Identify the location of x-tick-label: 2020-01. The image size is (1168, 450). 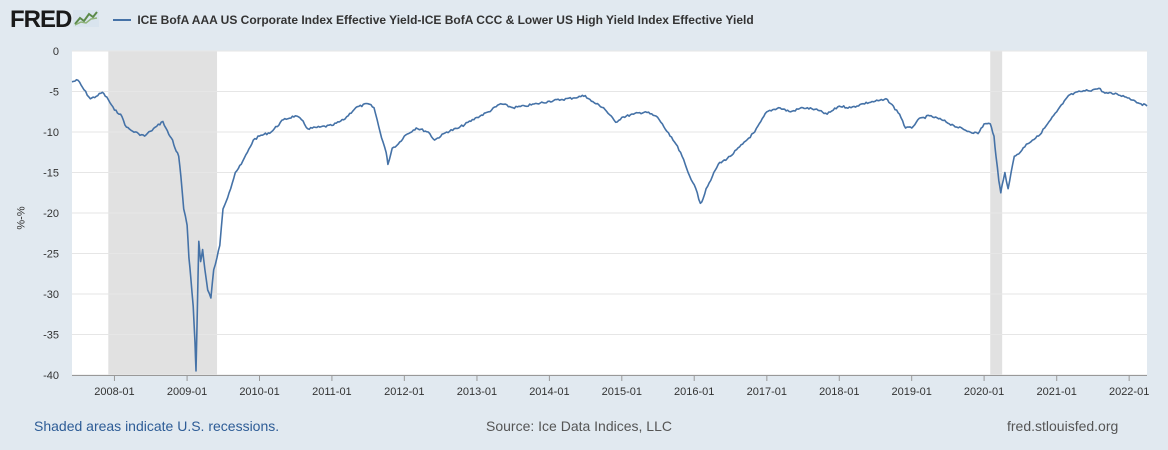
(984, 392).